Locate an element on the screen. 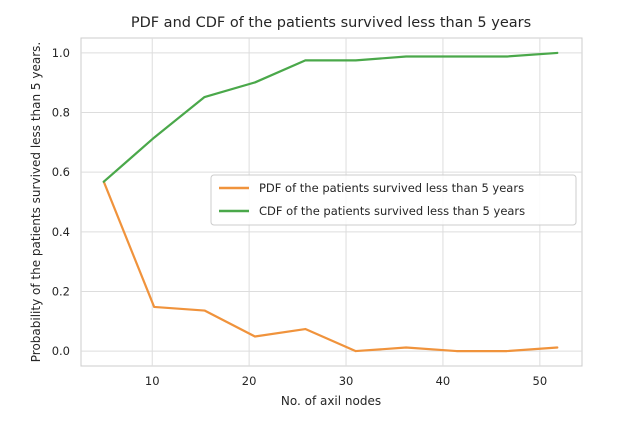  x-axis-label: No. of axil nodes is located at coordinates (331, 401).